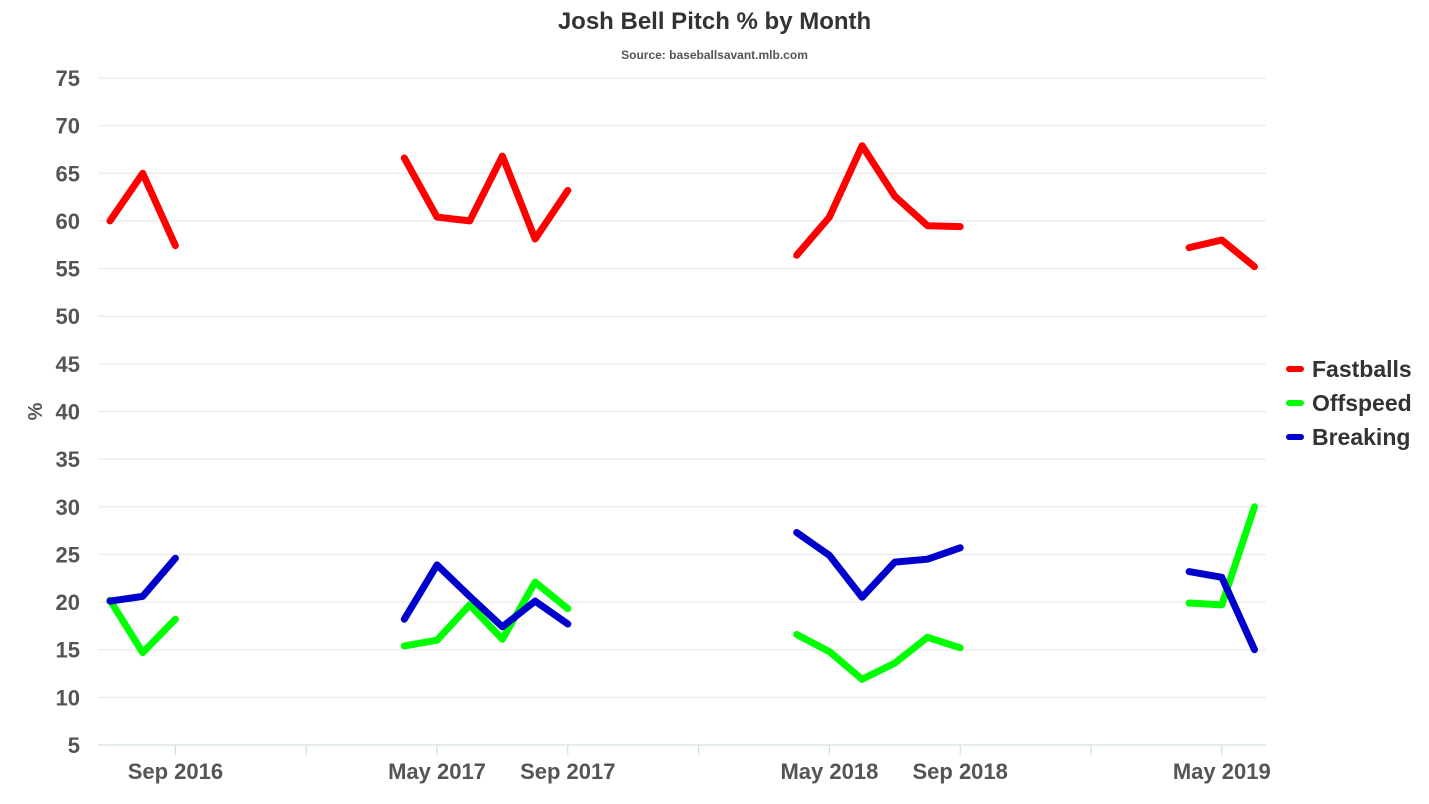 The width and height of the screenshot is (1429, 804). Describe the element at coordinates (1222, 771) in the screenshot. I see `x-tick-label: May 2019` at that location.